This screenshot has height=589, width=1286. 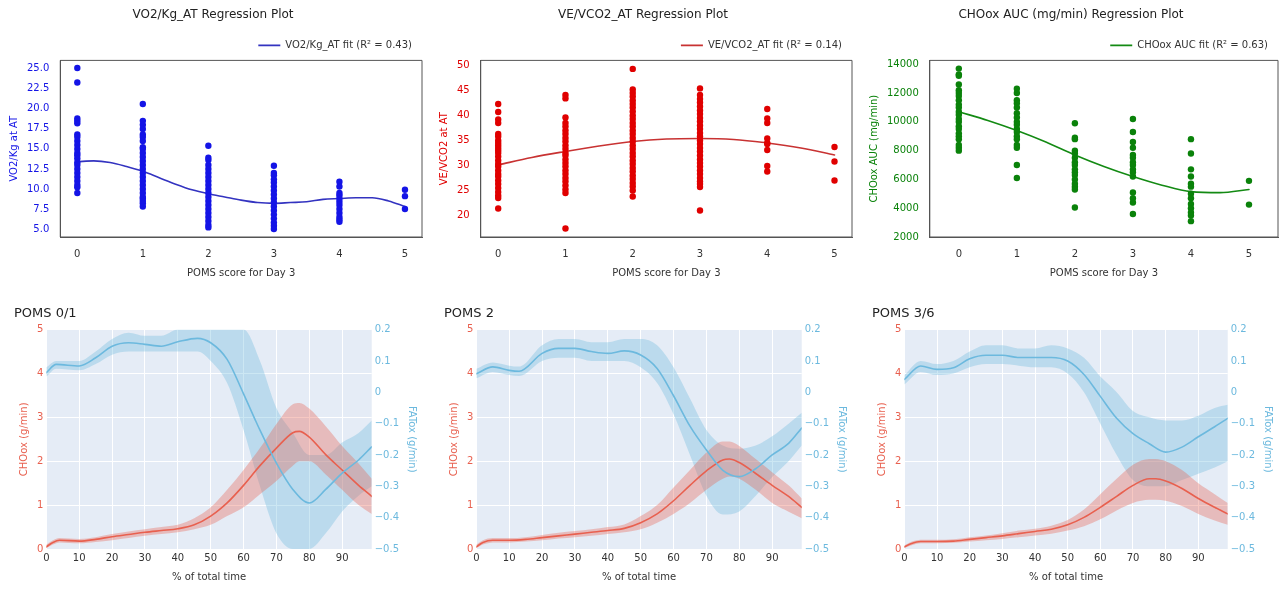 I want to click on y-tick-label: 45, so click(x=463, y=90).